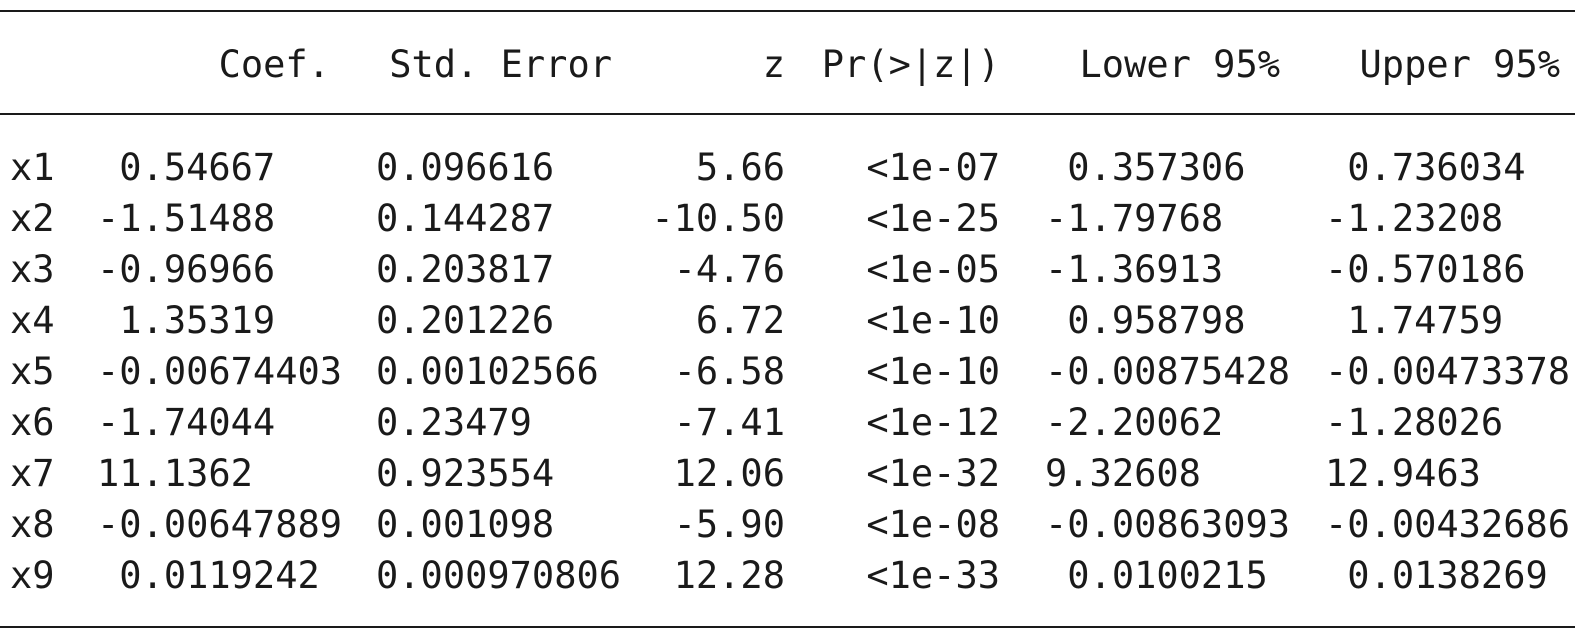  I want to click on upper-95-cell: 0.736034, so click(1425, 167).